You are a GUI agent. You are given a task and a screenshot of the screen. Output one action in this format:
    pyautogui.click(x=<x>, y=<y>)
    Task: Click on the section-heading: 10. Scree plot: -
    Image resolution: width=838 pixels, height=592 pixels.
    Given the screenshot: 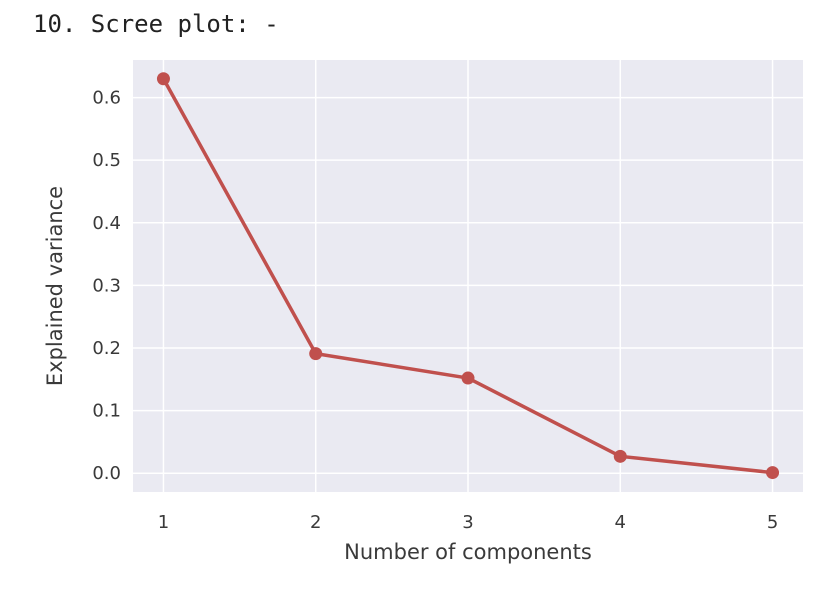 What is the action you would take?
    pyautogui.click(x=156, y=24)
    